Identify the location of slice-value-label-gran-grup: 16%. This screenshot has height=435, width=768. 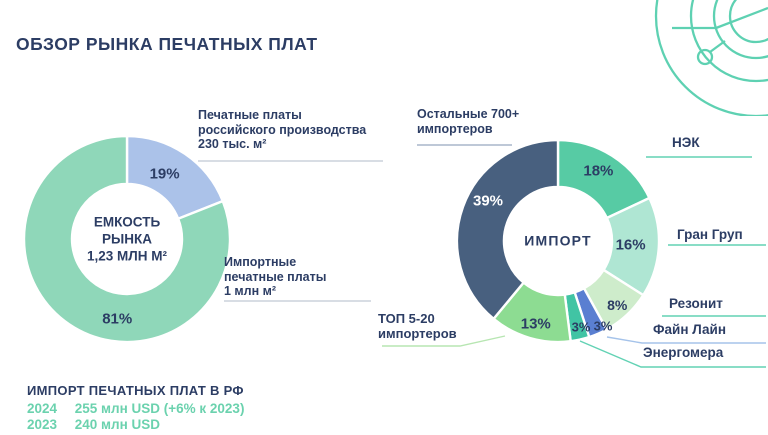
(630, 245).